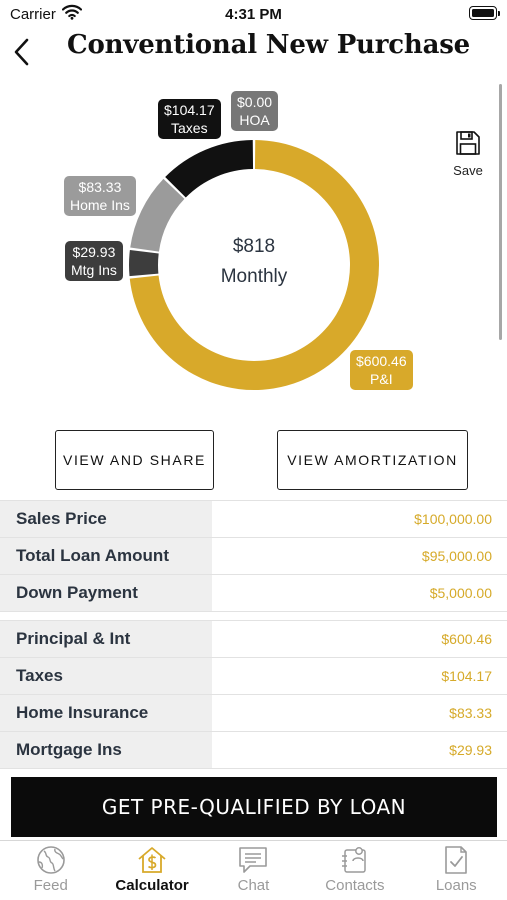 This screenshot has height=900, width=507. Describe the element at coordinates (106, 750) in the screenshot. I see `row-label: Mortgage Ins` at that location.